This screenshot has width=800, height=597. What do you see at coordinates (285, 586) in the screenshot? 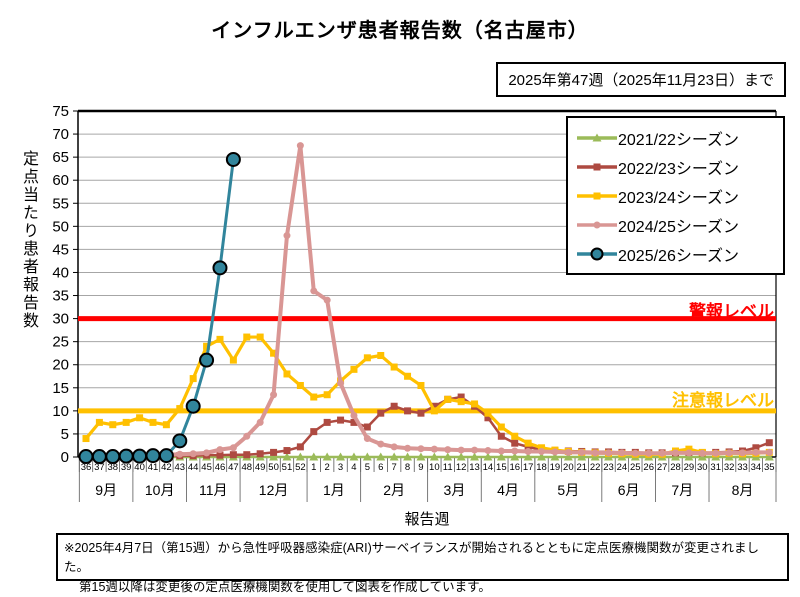
I see `footnote-line2: 第15週以降は変更後の定点医療機関数を使用して図表を作成しています。` at bounding box center [285, 586].